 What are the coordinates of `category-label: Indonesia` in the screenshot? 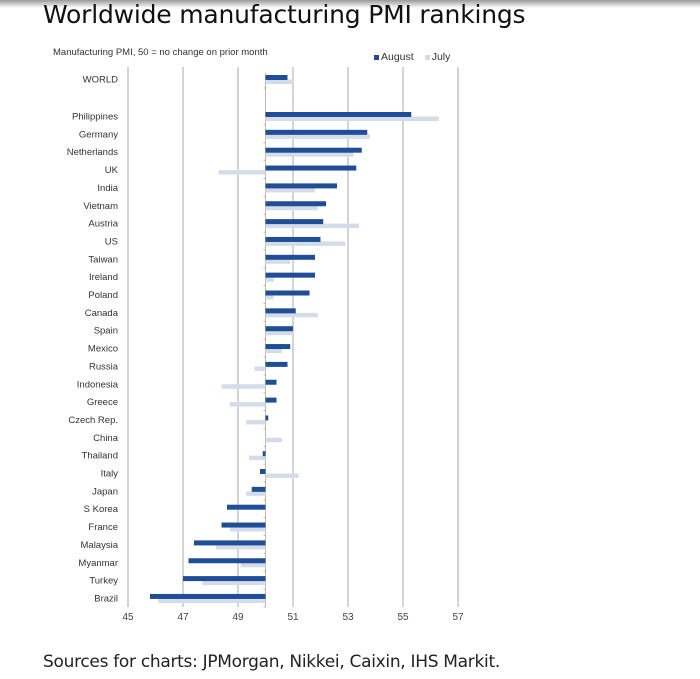 It's located at (98, 384).